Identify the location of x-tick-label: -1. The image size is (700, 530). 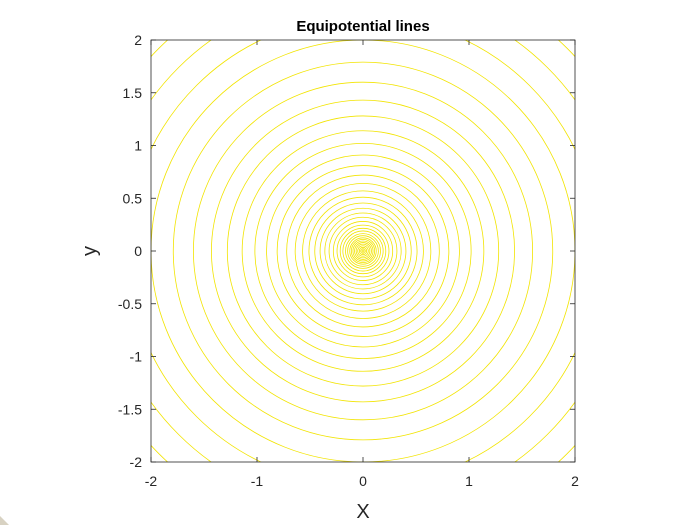
(257, 481).